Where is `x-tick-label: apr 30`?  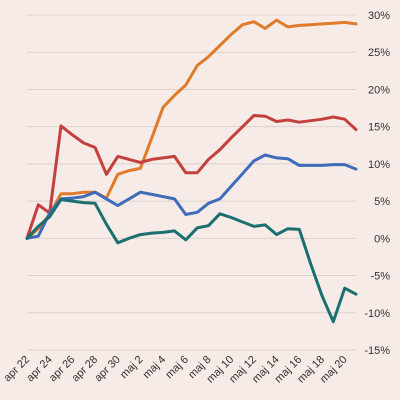
x-tick-label: apr 30 is located at coordinates (107, 369).